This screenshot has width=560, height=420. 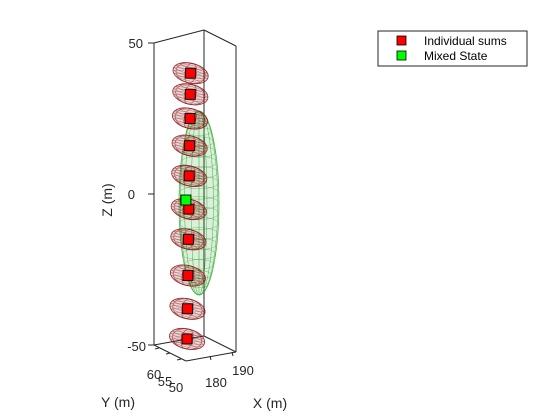 What do you see at coordinates (136, 43) in the screenshot?
I see `z-tick-label: 50` at bounding box center [136, 43].